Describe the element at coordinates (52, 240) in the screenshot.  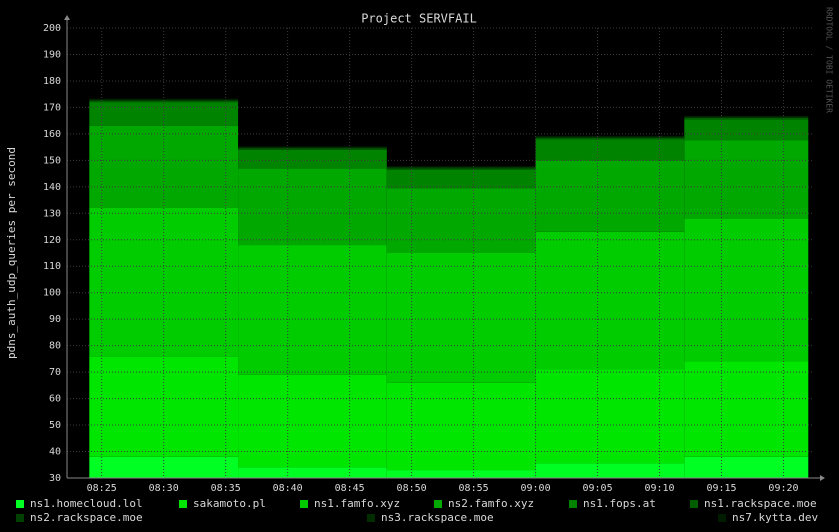
I see `y-tick-label: 120` at that location.